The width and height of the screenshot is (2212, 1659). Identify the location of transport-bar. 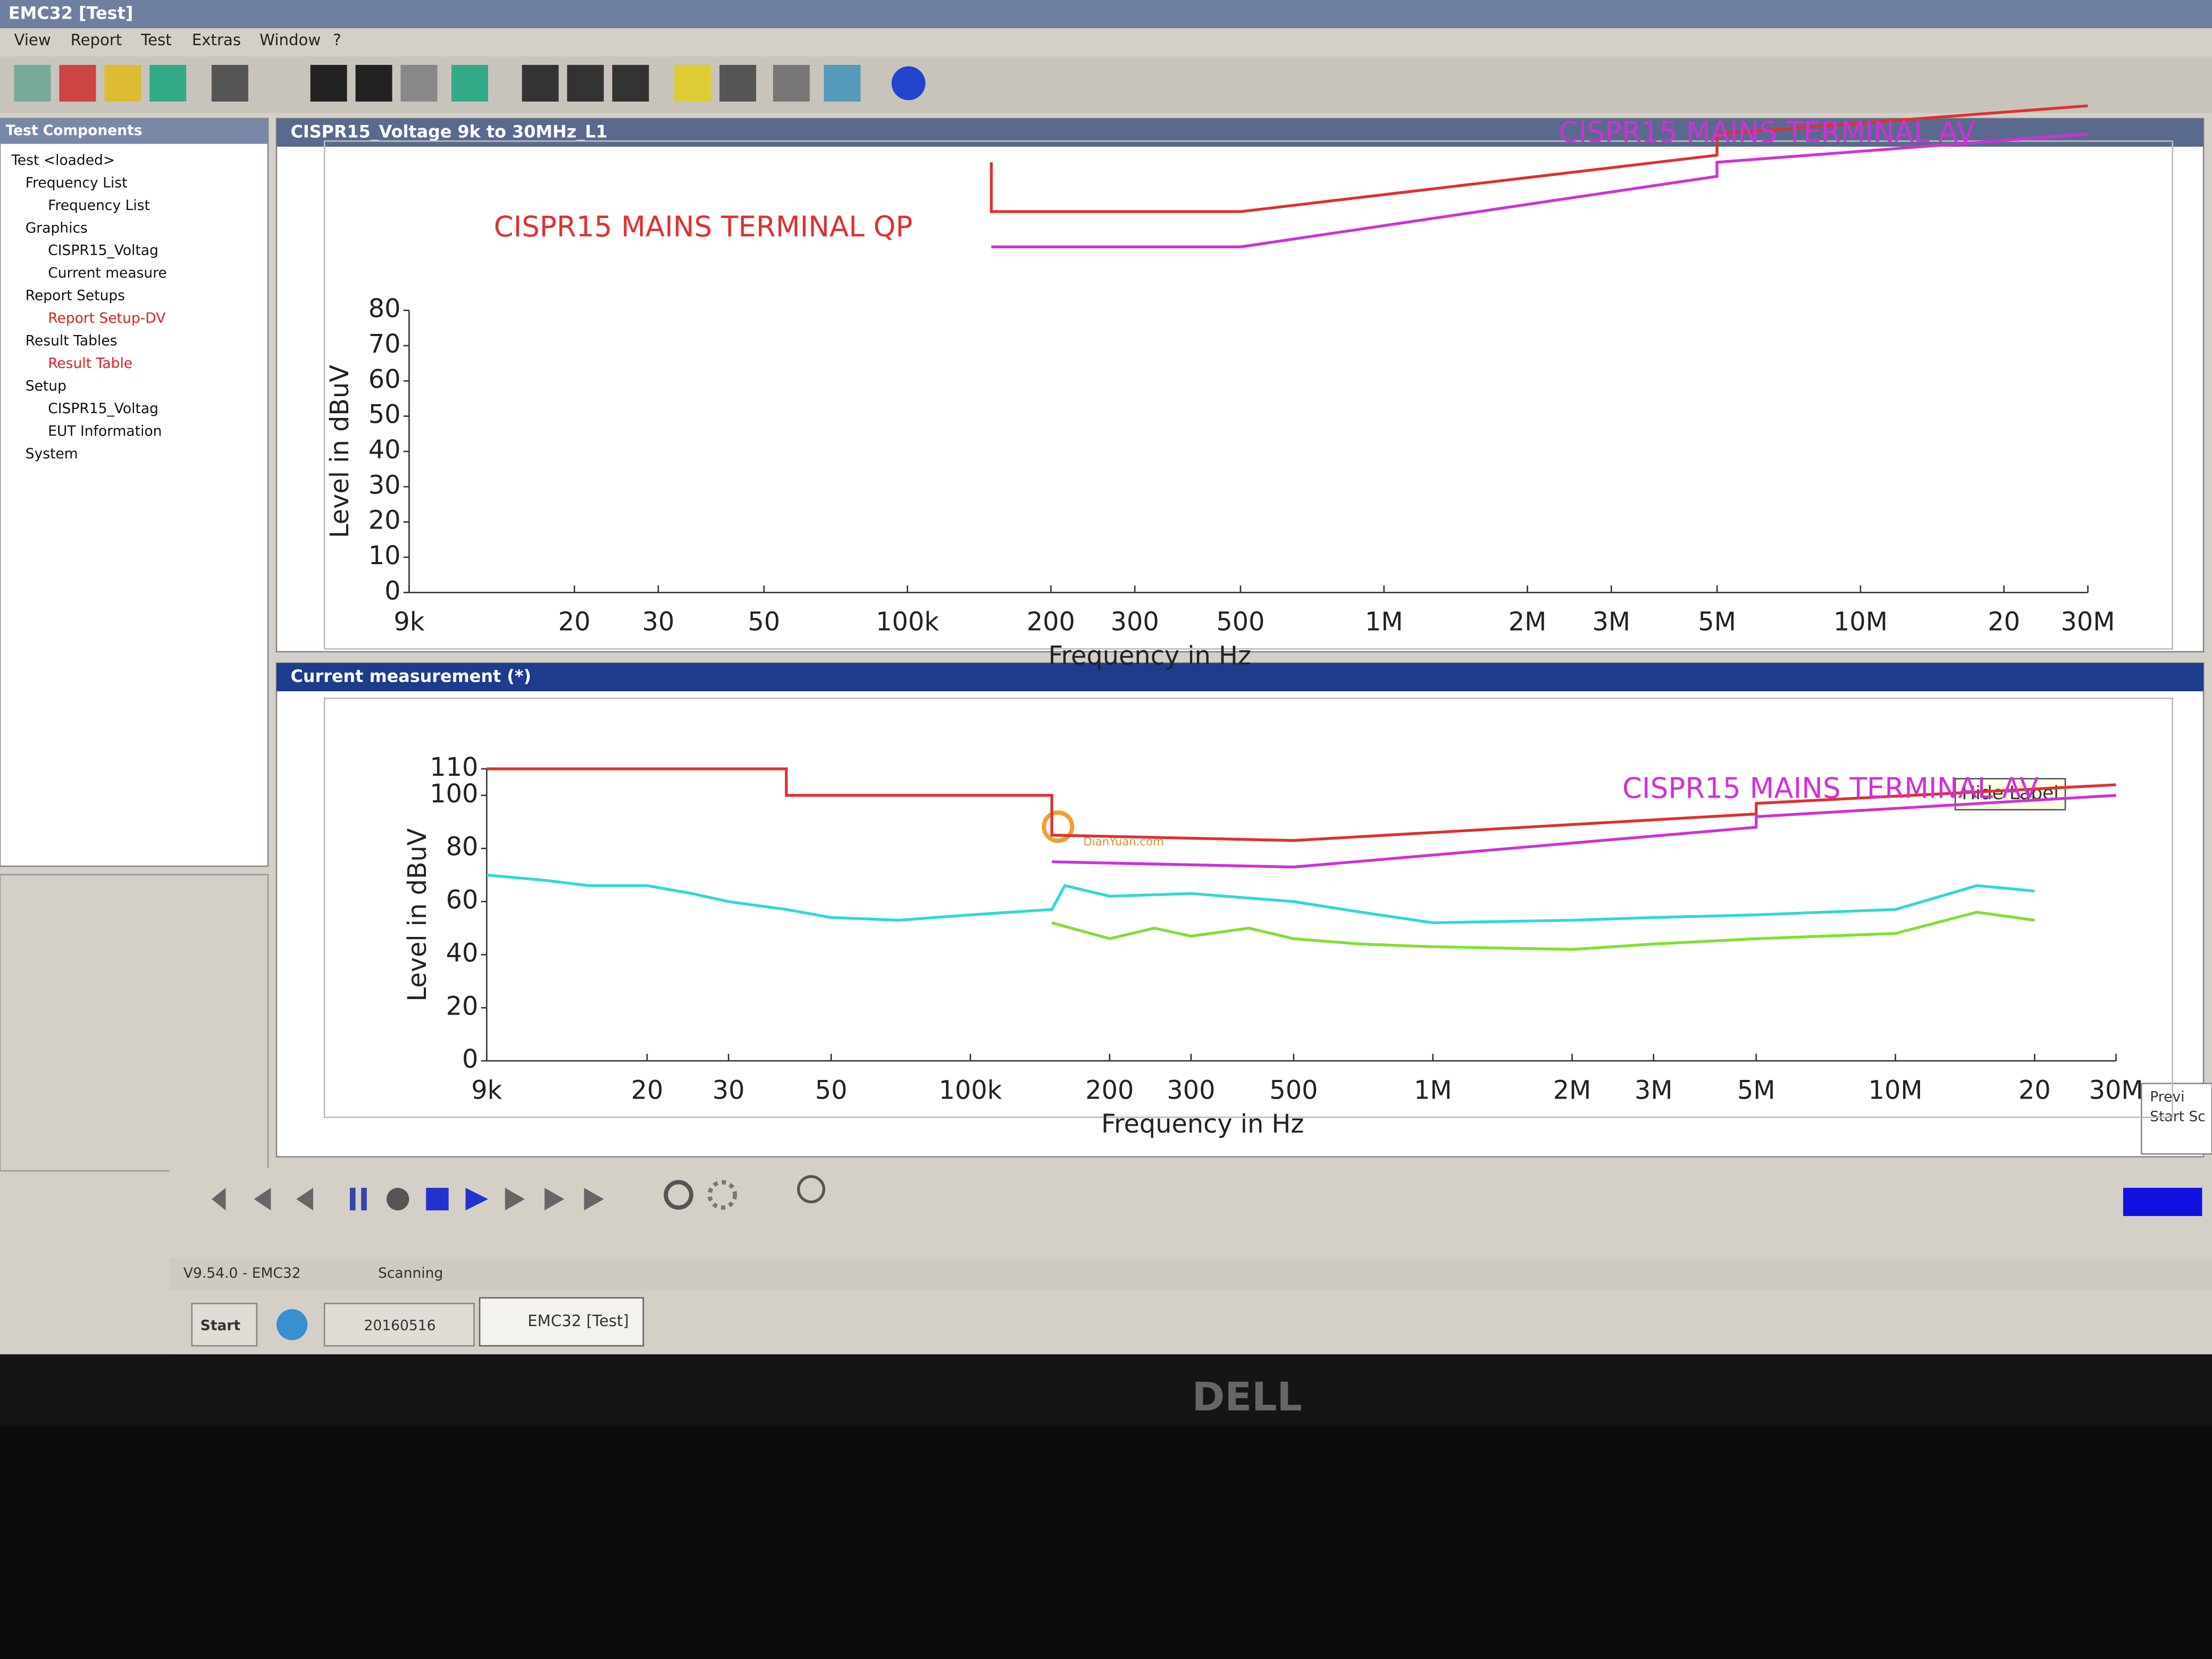
(1190, 1199).